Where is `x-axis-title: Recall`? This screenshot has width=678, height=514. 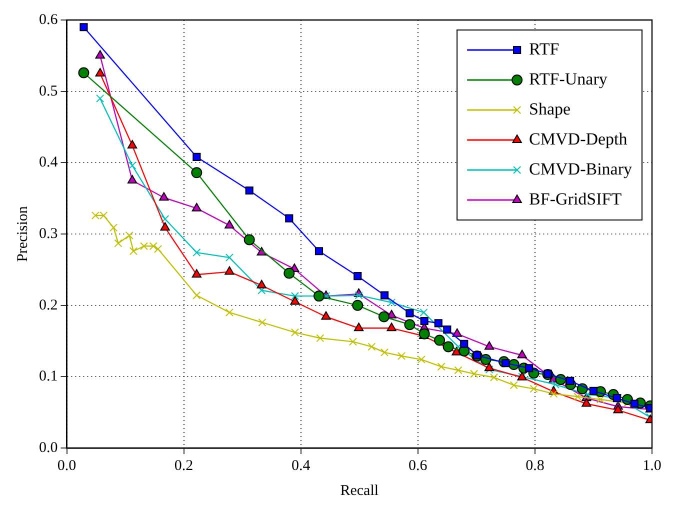 x-axis-title: Recall is located at coordinates (359, 490).